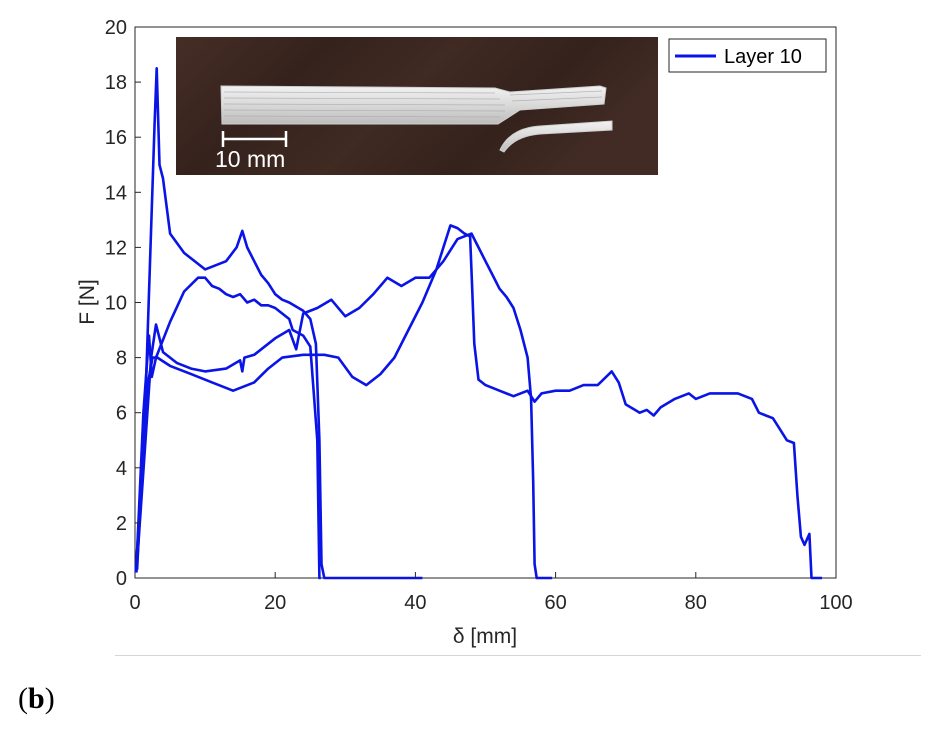  Describe the element at coordinates (116, 193) in the screenshot. I see `y-tick-label: 14` at that location.